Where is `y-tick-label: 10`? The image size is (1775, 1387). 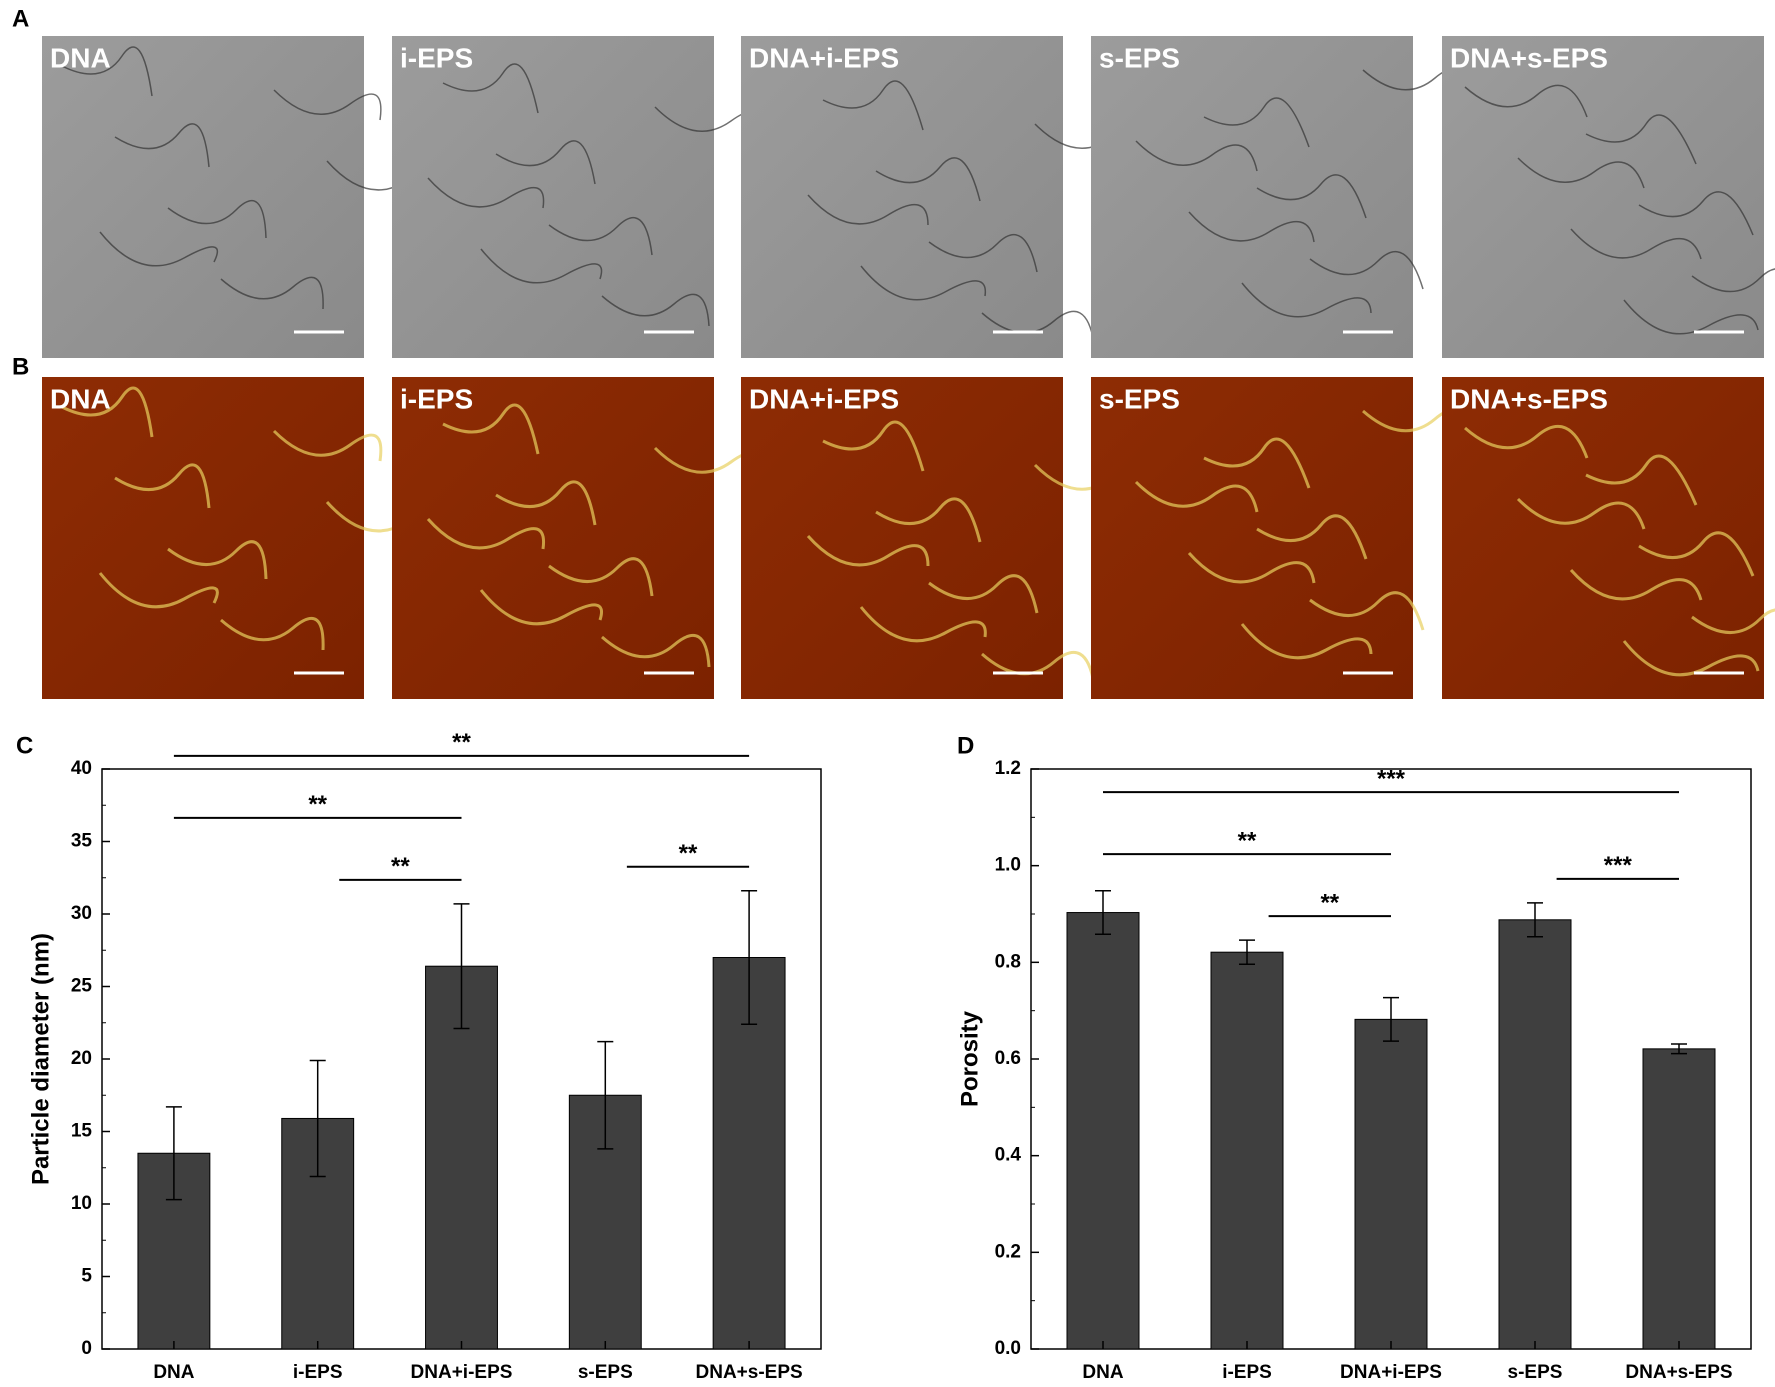
y-tick-label: 10 is located at coordinates (81, 1203).